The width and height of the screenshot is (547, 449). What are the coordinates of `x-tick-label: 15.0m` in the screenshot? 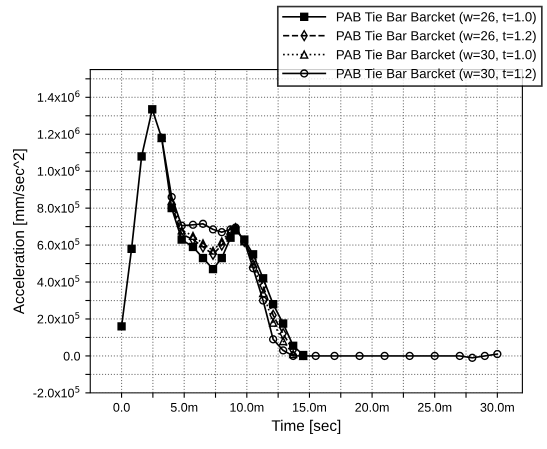 It's located at (309, 407).